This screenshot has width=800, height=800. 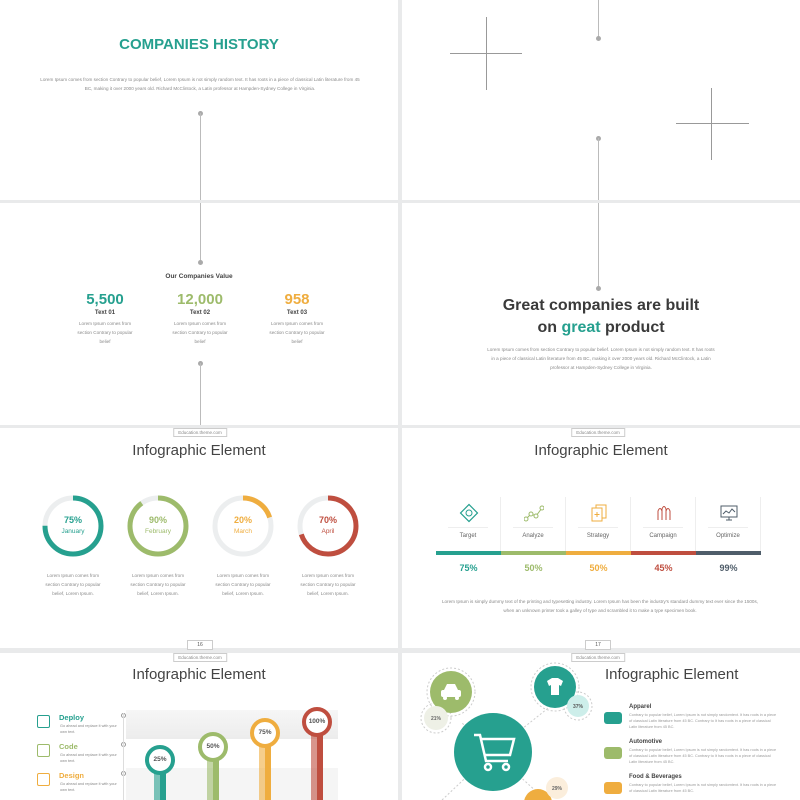 What do you see at coordinates (73, 531) in the screenshot?
I see `ring-month: January` at bounding box center [73, 531].